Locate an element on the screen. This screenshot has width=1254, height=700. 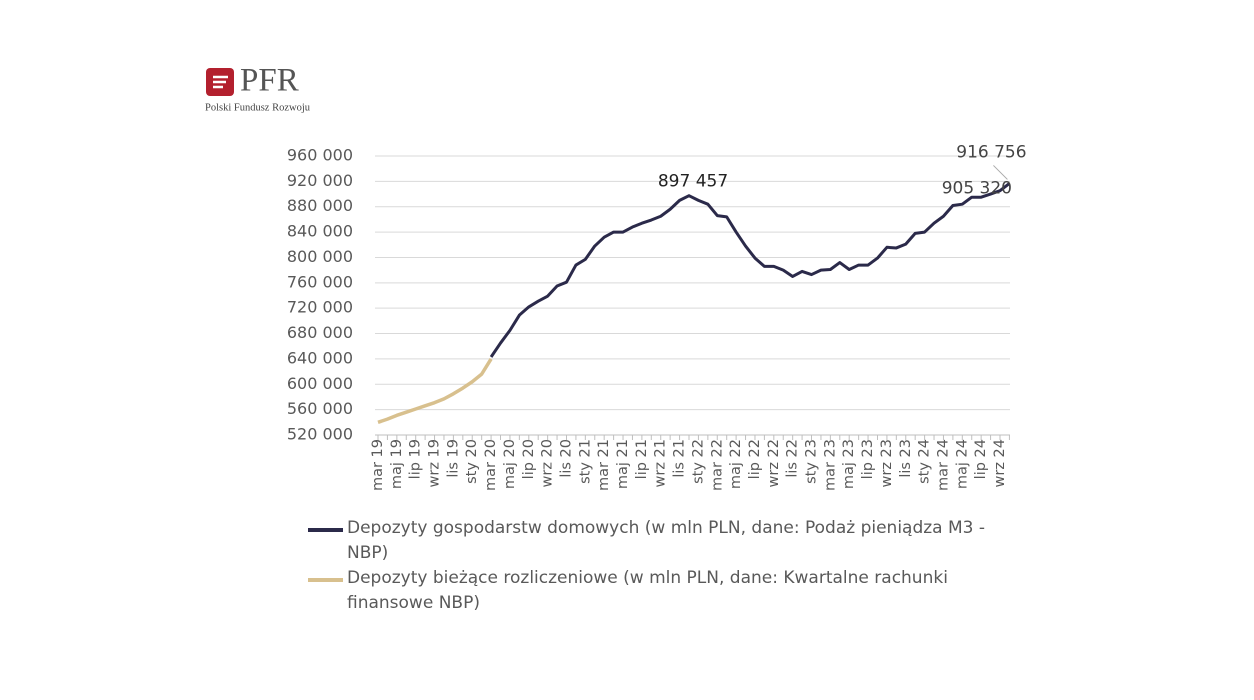
data-label: 897 457 is located at coordinates (693, 182).